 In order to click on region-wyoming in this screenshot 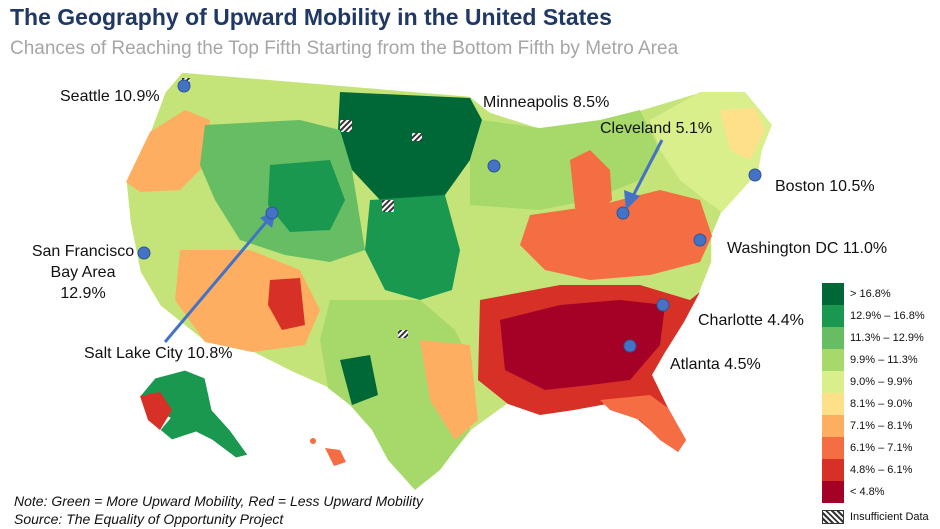, I will do `click(306, 196)`.